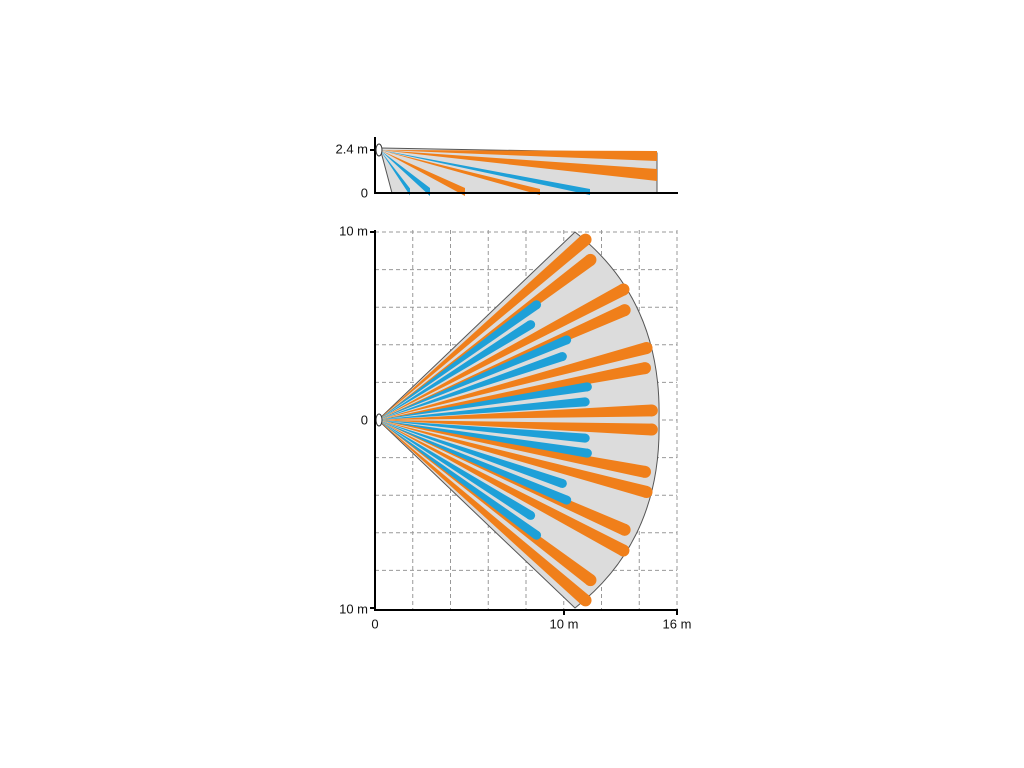 Image resolution: width=1024 pixels, height=768 pixels. I want to click on x-zero-label: 0, so click(374, 623).